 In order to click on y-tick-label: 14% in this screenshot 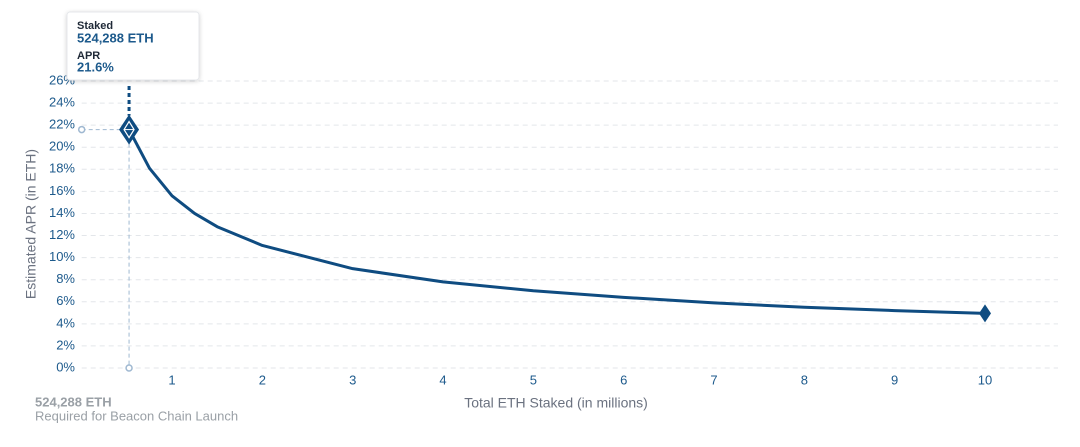, I will do `click(62, 212)`.